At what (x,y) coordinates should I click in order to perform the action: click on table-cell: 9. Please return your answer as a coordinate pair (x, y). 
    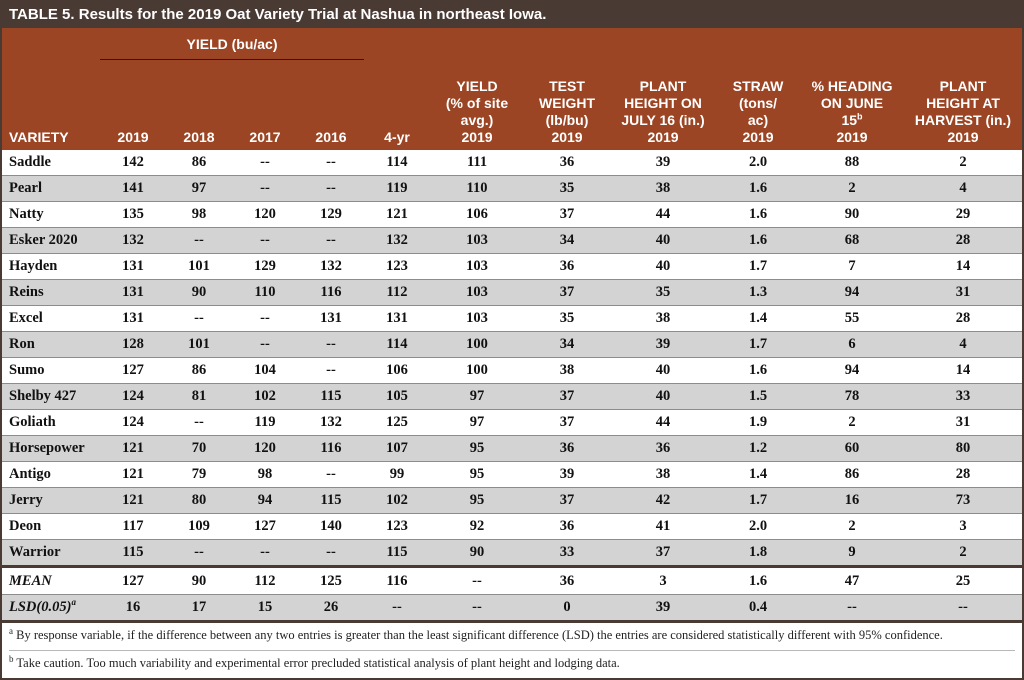
    Looking at the image, I should click on (852, 553).